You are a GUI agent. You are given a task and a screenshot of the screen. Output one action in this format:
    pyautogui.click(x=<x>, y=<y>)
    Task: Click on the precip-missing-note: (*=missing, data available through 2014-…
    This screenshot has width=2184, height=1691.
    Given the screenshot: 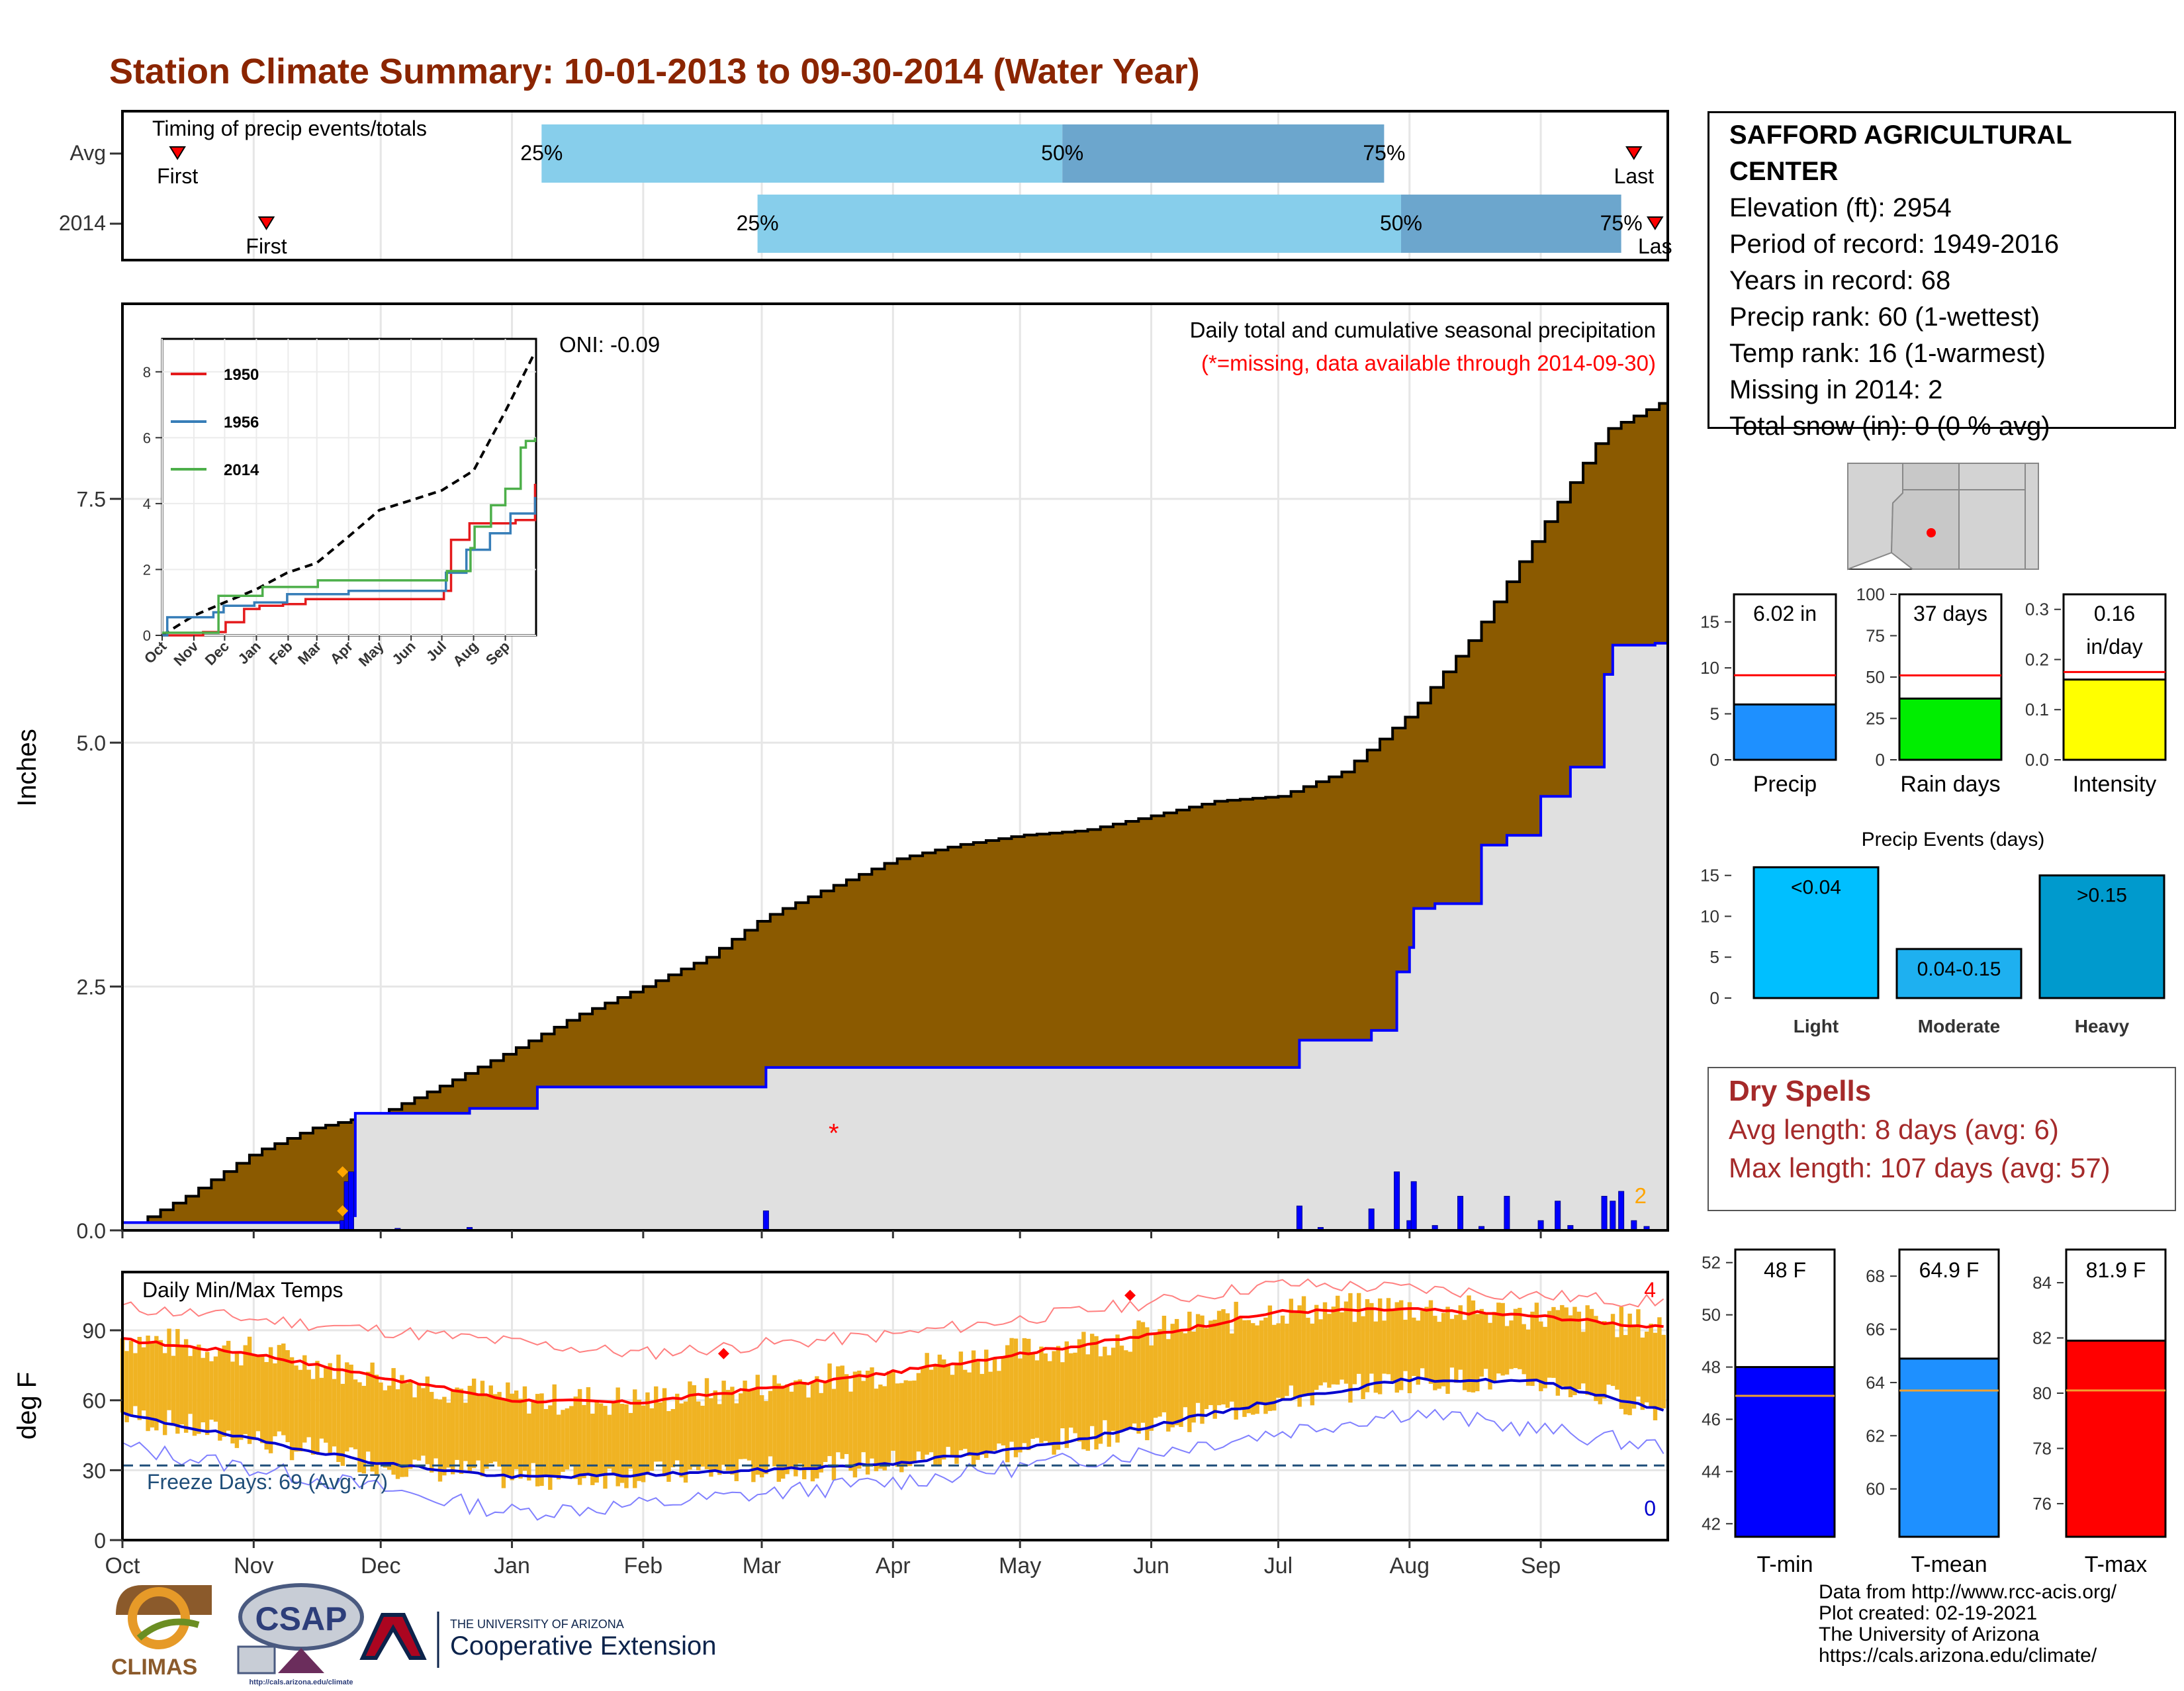 What is the action you would take?
    pyautogui.click(x=1428, y=363)
    